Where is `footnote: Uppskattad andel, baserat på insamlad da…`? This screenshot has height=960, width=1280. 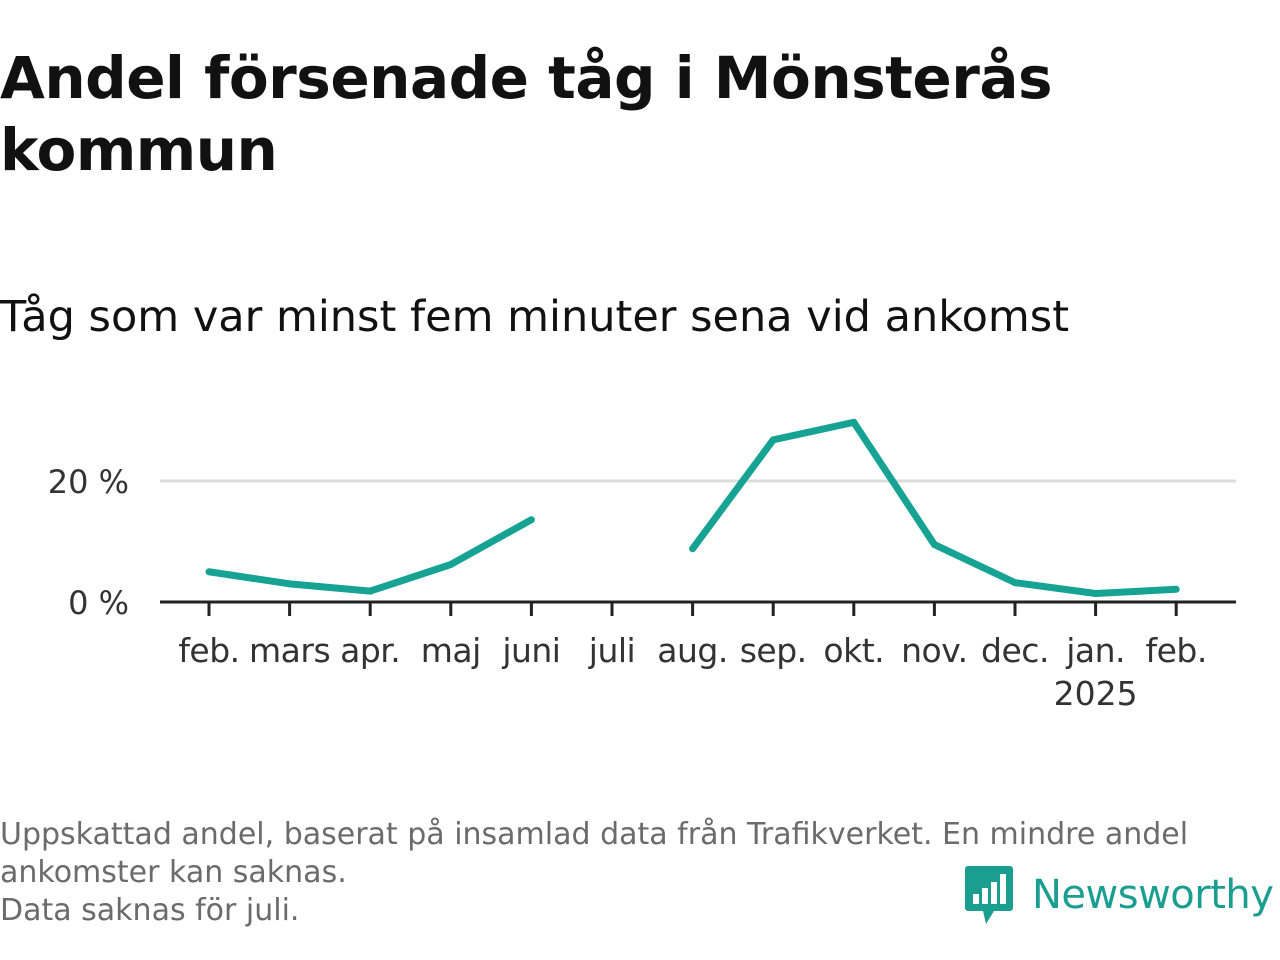 footnote: Uppskattad andel, baserat på insamlad da… is located at coordinates (635, 873).